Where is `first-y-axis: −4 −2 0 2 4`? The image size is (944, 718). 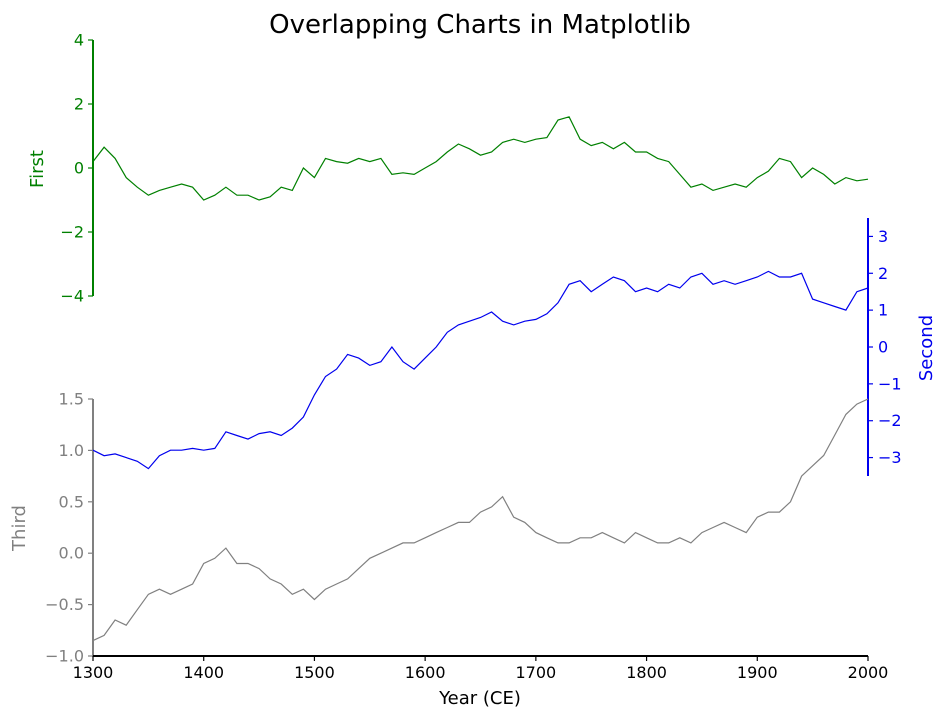 first-y-axis: −4 −2 0 2 4 is located at coordinates (77, 168).